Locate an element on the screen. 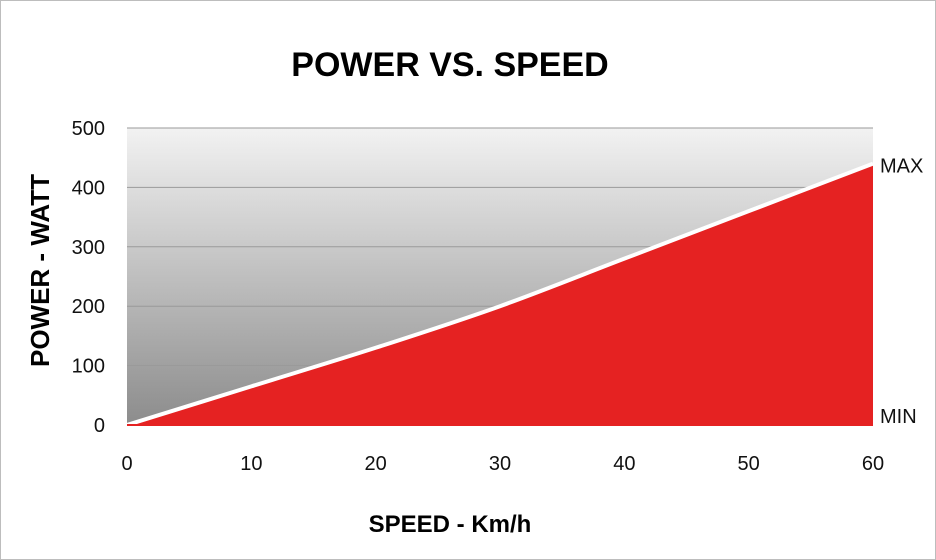  max-annotation: MAX is located at coordinates (901, 167).